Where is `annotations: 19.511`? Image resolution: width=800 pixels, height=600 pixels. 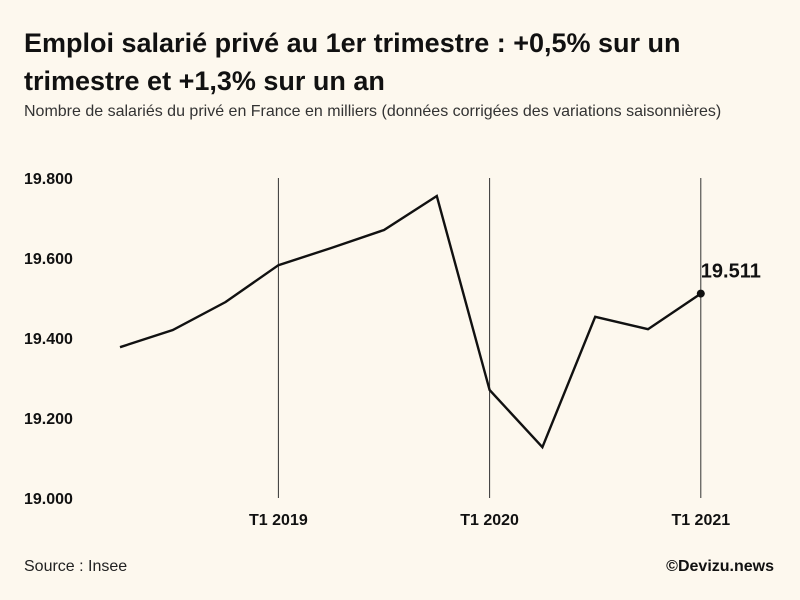 annotations: 19.511 is located at coordinates (728, 279).